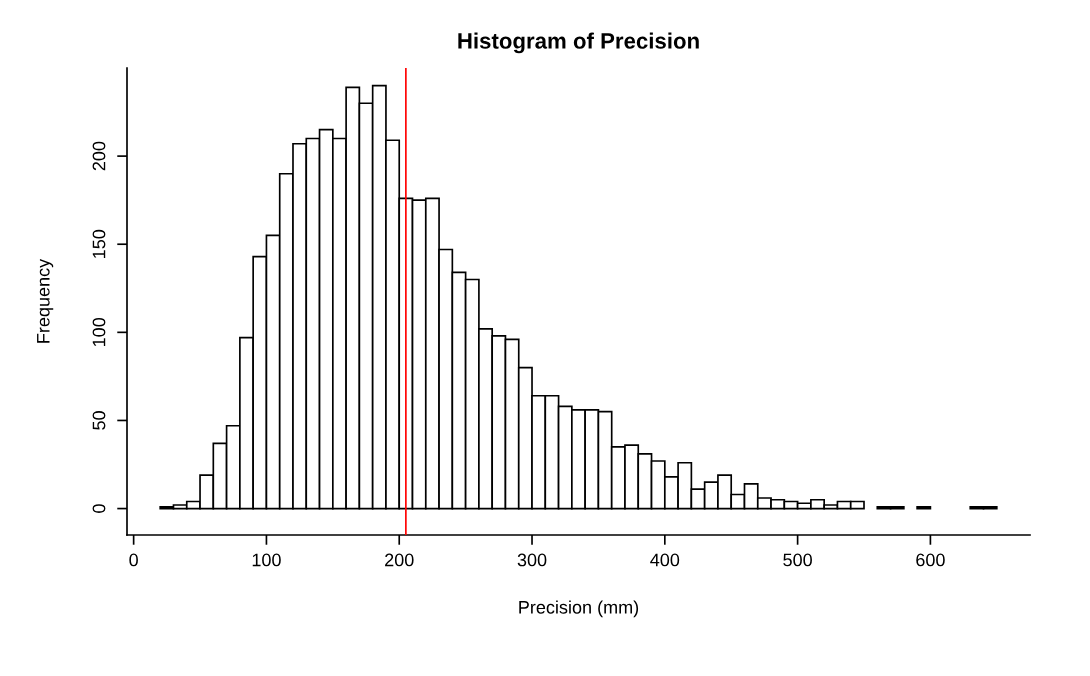 The image size is (1090, 676). I want to click on x-tick-label: 300, so click(532, 560).